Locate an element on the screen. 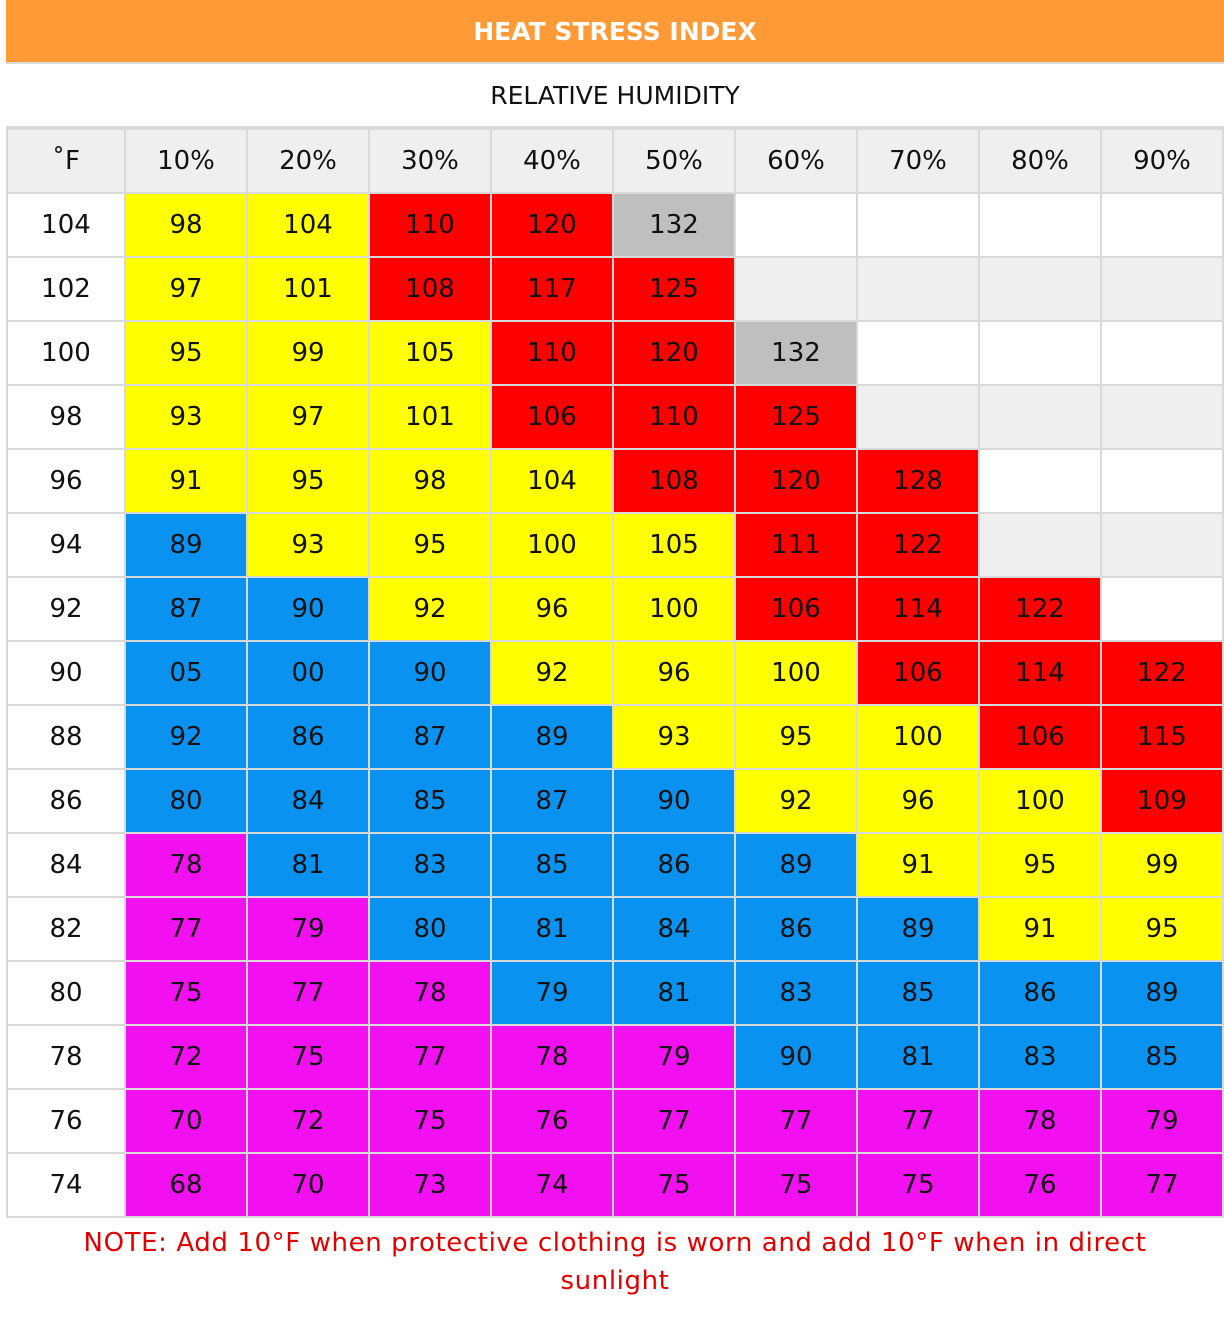 Image resolution: width=1224 pixels, height=1318 pixels. row-temperature-label: 88 is located at coordinates (66, 737).